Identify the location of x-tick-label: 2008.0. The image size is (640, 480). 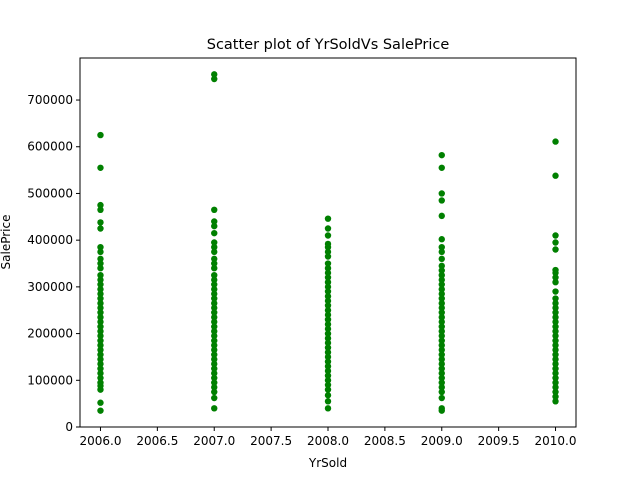
(328, 441).